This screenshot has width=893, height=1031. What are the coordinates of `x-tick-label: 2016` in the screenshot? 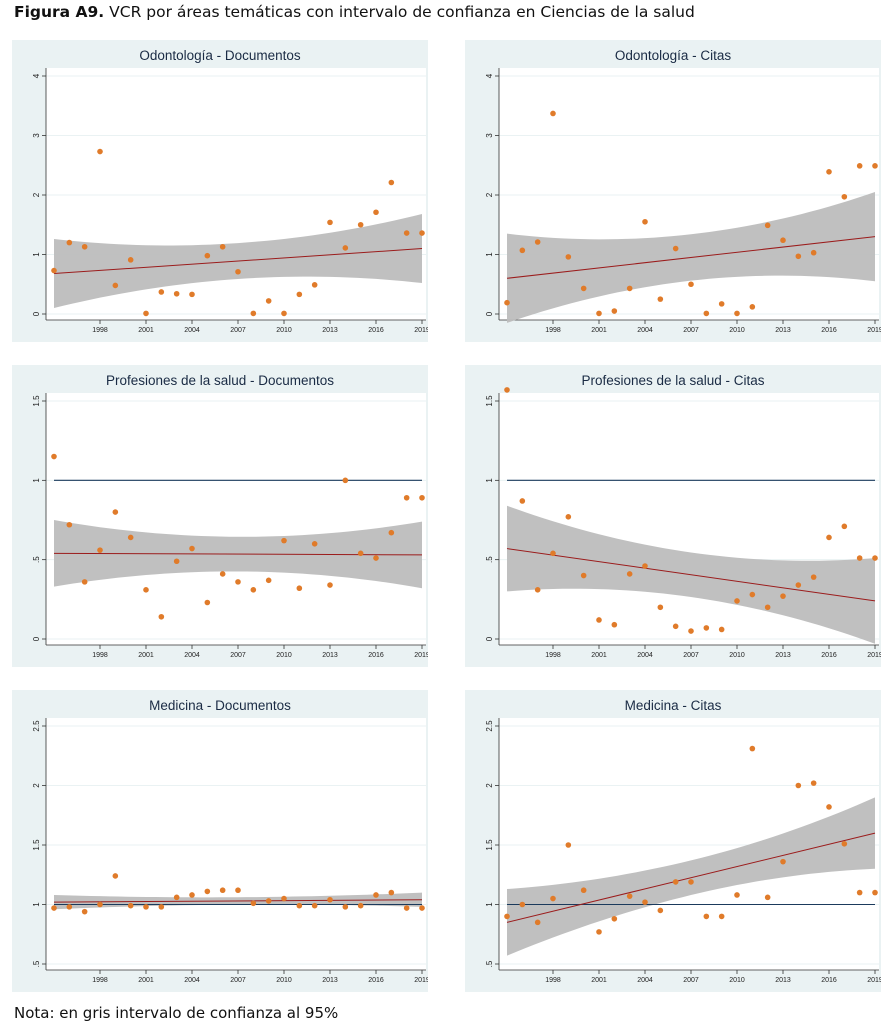 It's located at (376, 655).